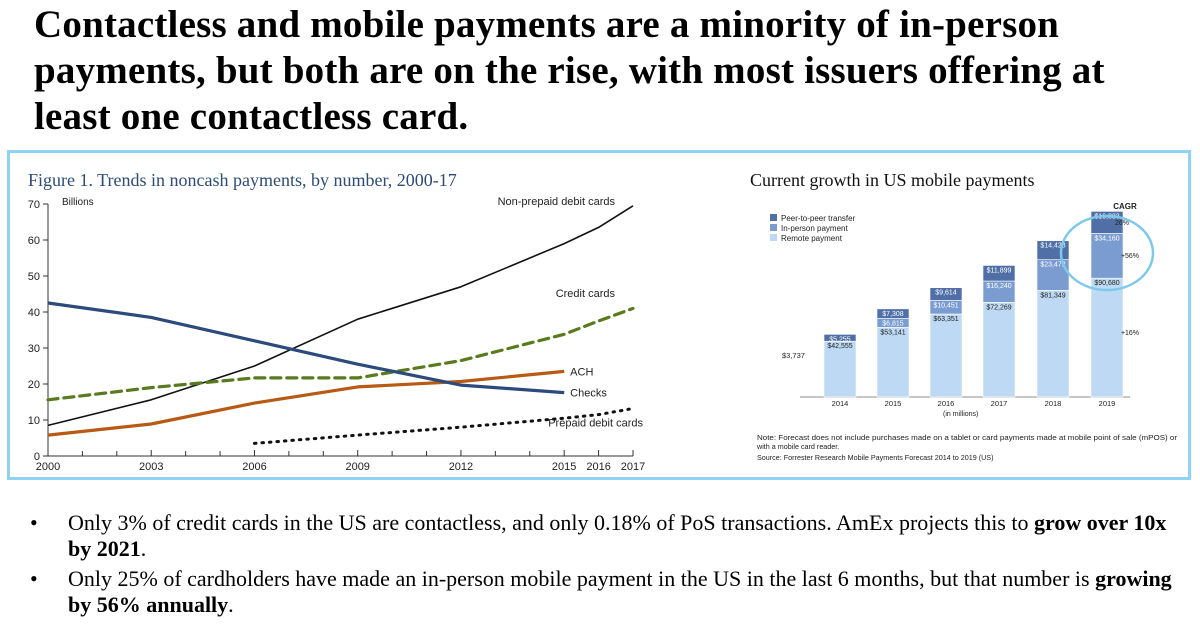 This screenshot has height=624, width=1200. I want to click on legend-label: In-person payment, so click(814, 228).